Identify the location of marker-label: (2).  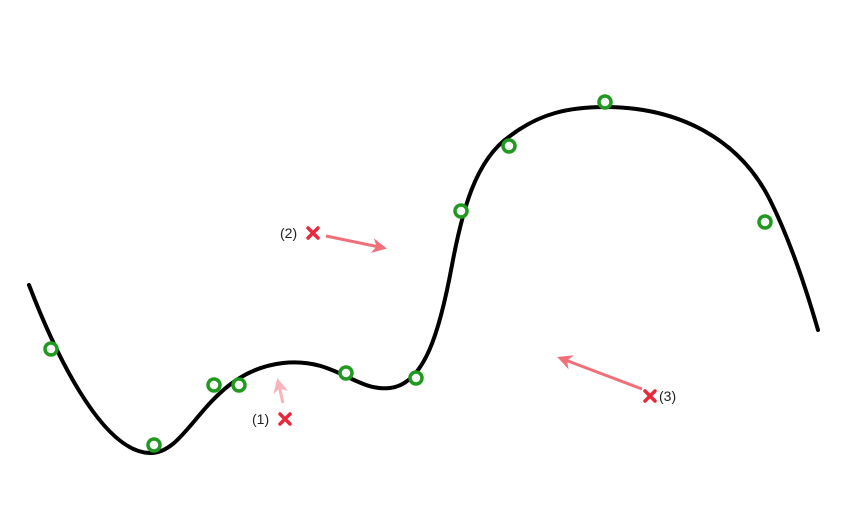
(288, 233).